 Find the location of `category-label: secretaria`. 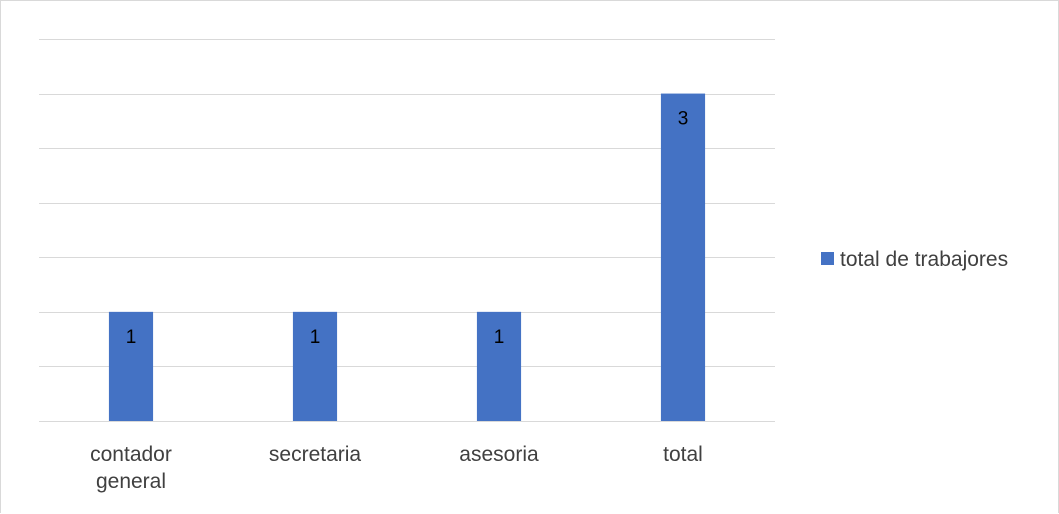

category-label: secretaria is located at coordinates (315, 454).